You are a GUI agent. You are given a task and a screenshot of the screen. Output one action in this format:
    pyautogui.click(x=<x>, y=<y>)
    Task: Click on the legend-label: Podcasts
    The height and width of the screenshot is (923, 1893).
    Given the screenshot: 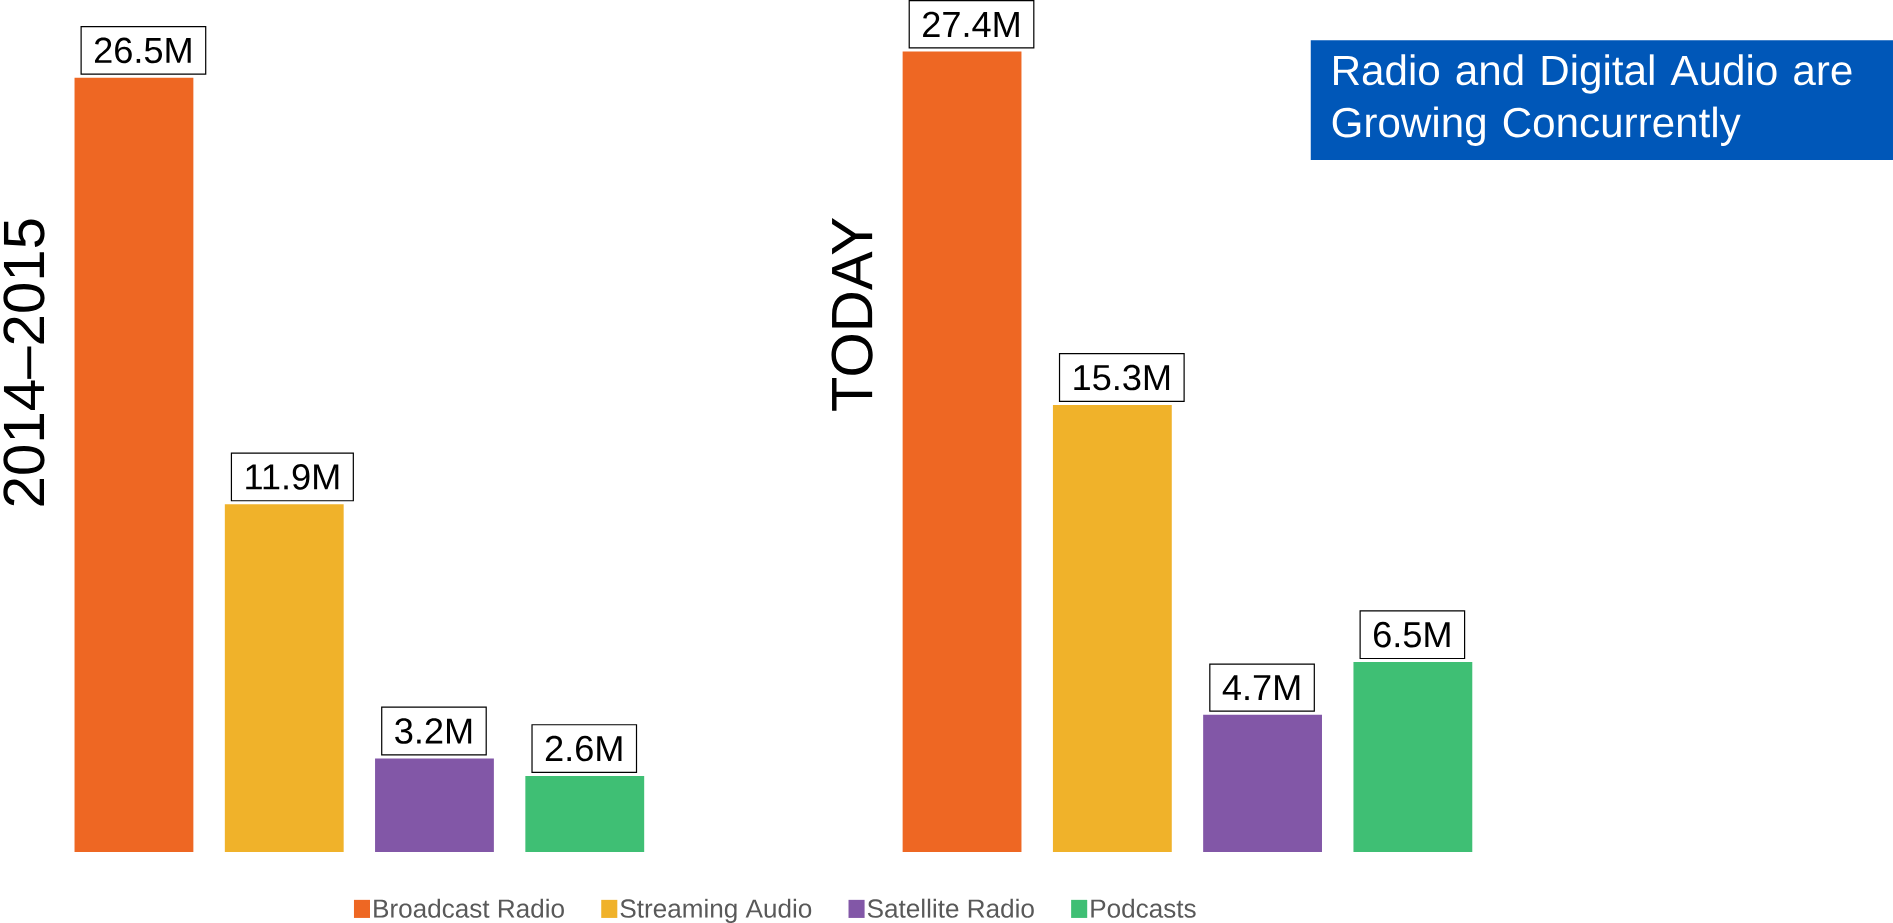 What is the action you would take?
    pyautogui.click(x=1143, y=908)
    